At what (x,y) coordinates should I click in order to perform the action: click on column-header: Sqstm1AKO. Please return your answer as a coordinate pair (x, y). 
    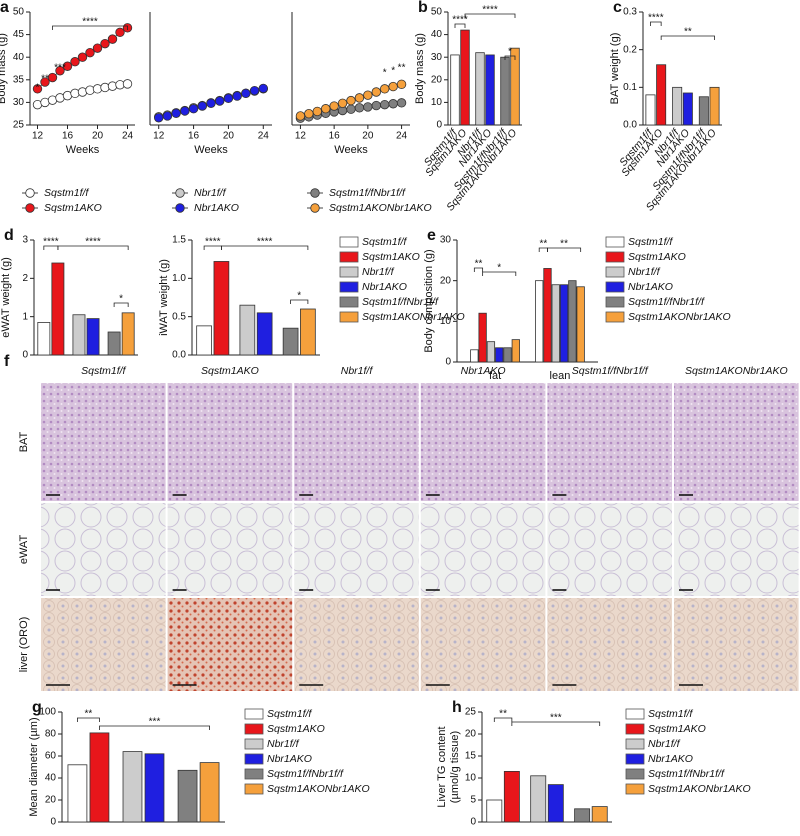
    Looking at the image, I should click on (230, 371).